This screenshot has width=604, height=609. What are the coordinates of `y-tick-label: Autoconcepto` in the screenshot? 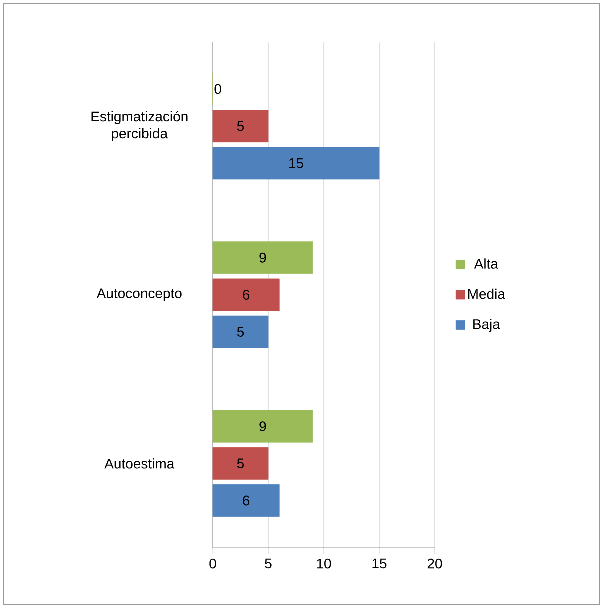 It's located at (139, 295).